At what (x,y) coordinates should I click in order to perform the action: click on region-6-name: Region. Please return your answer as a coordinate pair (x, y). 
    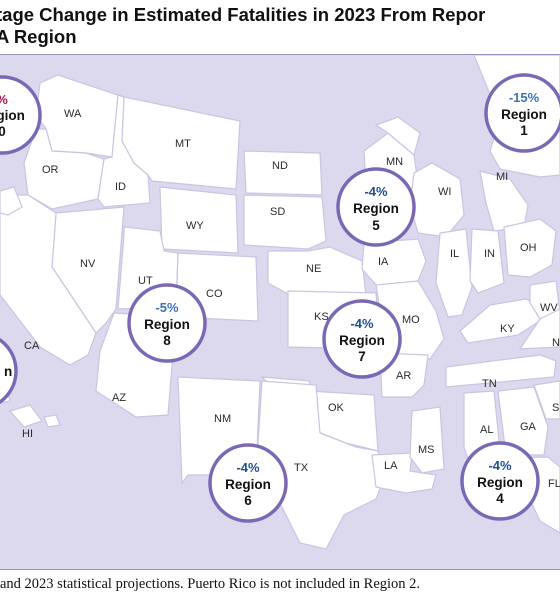
    Looking at the image, I should click on (248, 484).